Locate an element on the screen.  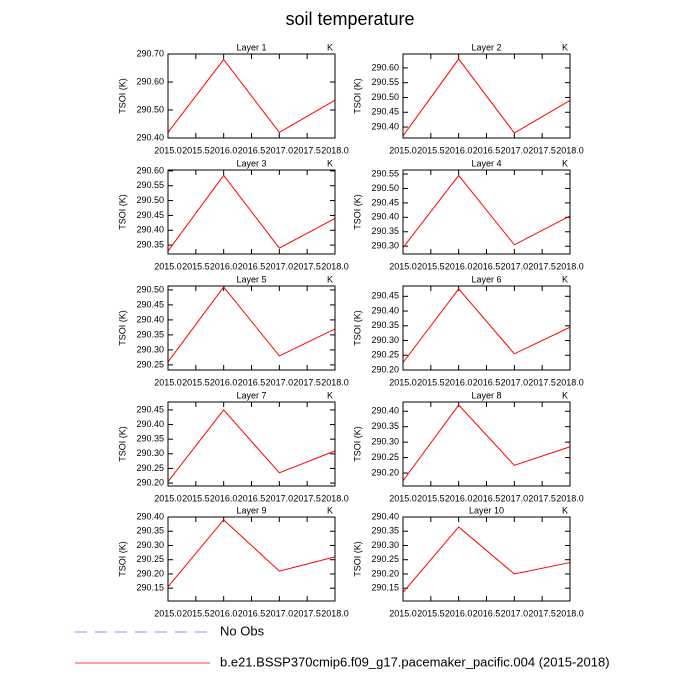
y-tick-label: 290.15 is located at coordinates (150, 588).